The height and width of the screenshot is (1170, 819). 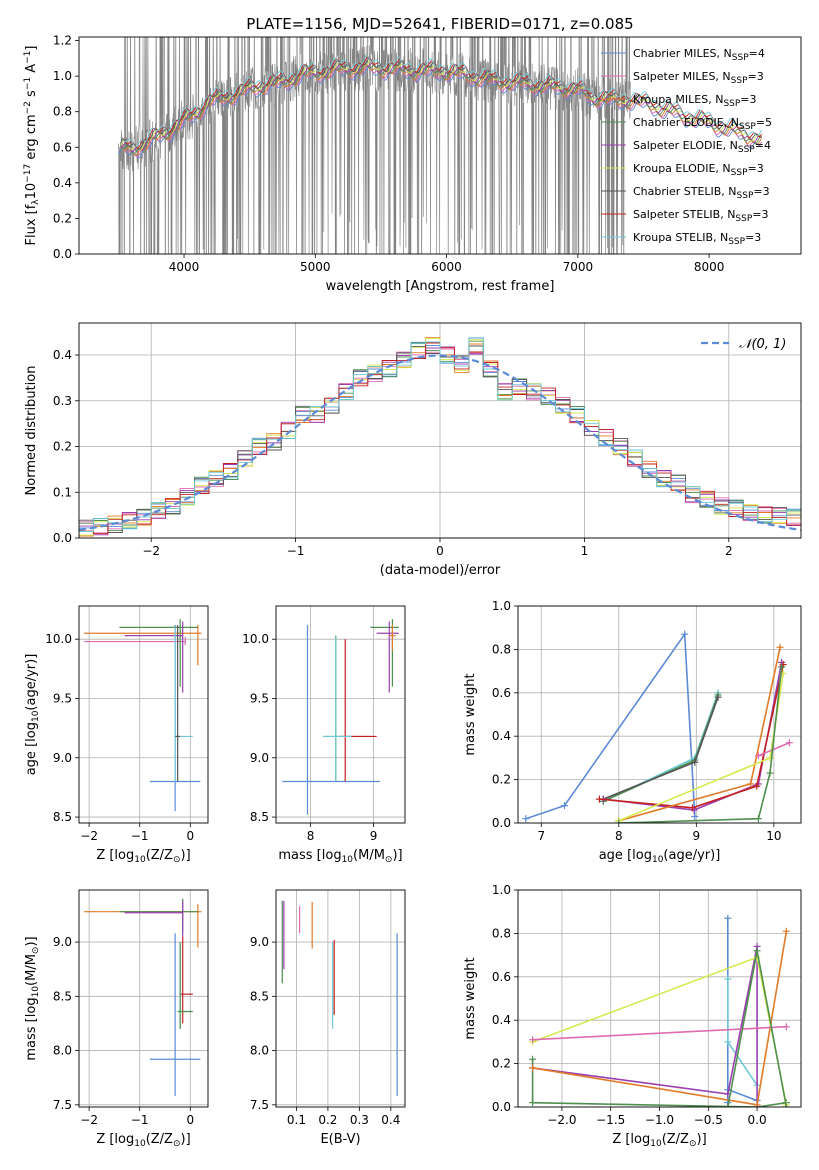 I want to click on y-tick-label: 10.0, so click(x=255, y=639).